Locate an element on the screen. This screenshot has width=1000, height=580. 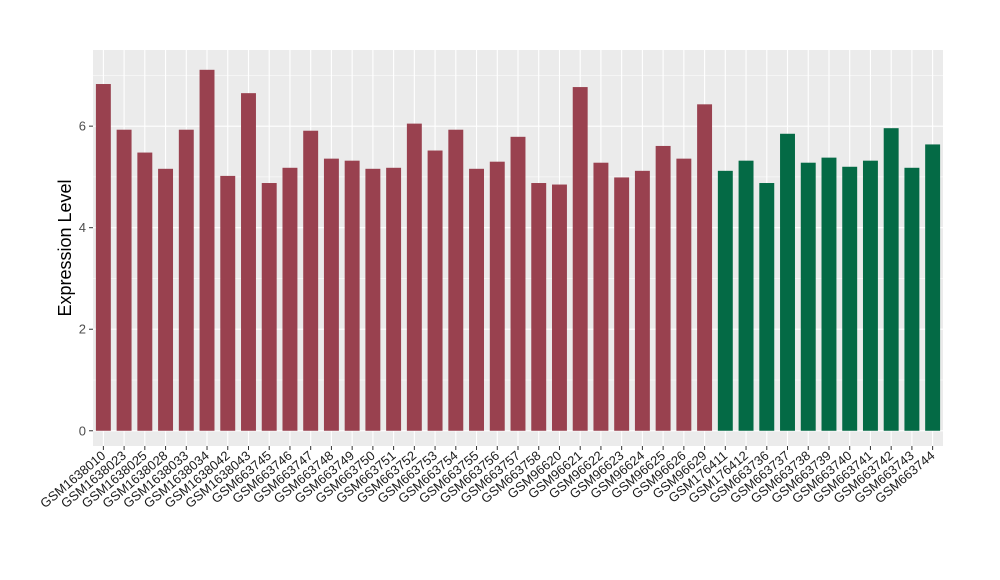
y-axis-title: Expression Level is located at coordinates (65, 247).